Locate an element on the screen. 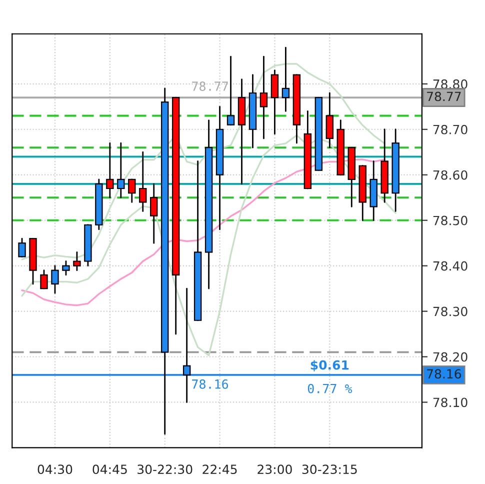 This screenshot has width=485, height=484. x-tick-label: 30-23:15 is located at coordinates (329, 469).